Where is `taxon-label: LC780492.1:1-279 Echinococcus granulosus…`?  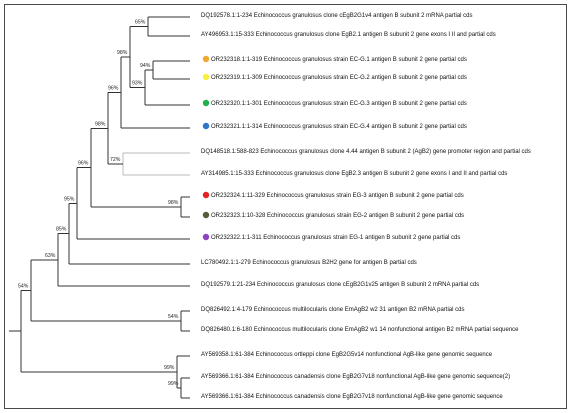 taxon-label: LC780492.1:1-279 Echinococcus granulosus… is located at coordinates (309, 263).